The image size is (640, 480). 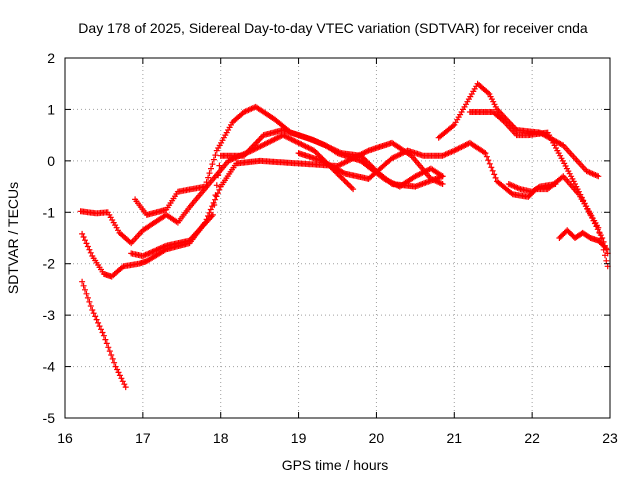 What do you see at coordinates (65, 438) in the screenshot?
I see `x-tick-label: 16` at bounding box center [65, 438].